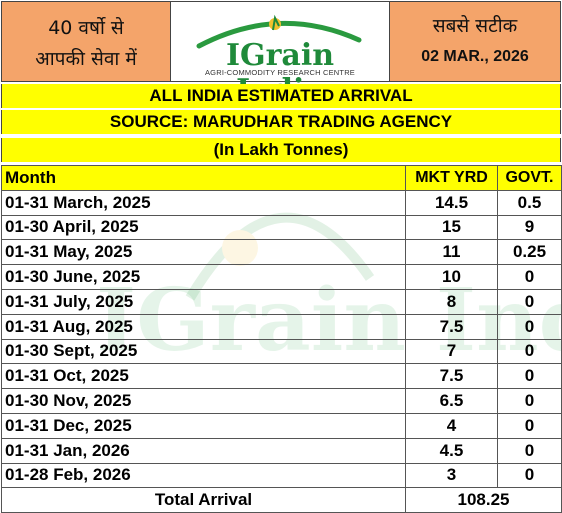 The height and width of the screenshot is (513, 562). I want to click on cell-govt: 0.5, so click(529, 202).